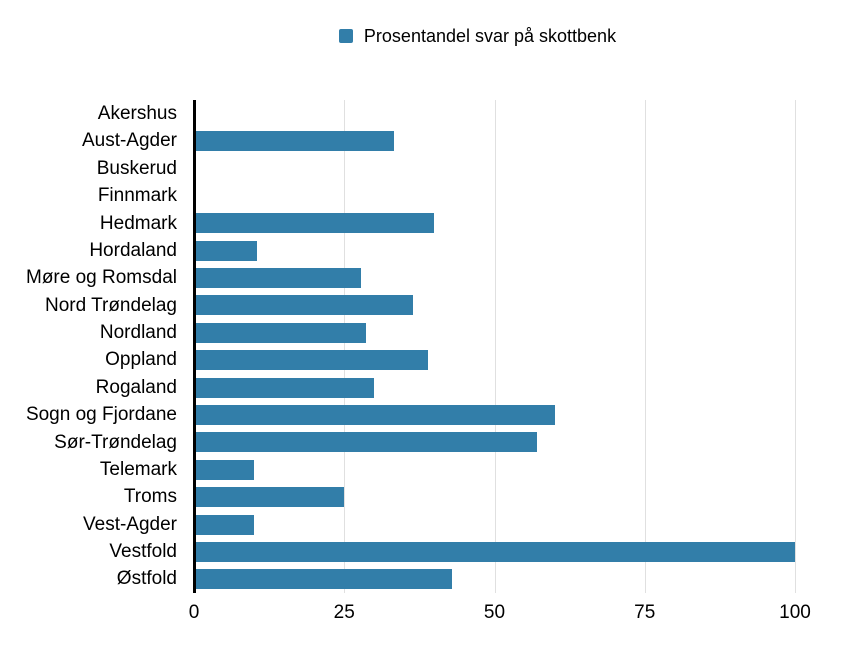 The image size is (859, 661). Describe the element at coordinates (115, 442) in the screenshot. I see `category-label: Sør-Trøndelag` at that location.